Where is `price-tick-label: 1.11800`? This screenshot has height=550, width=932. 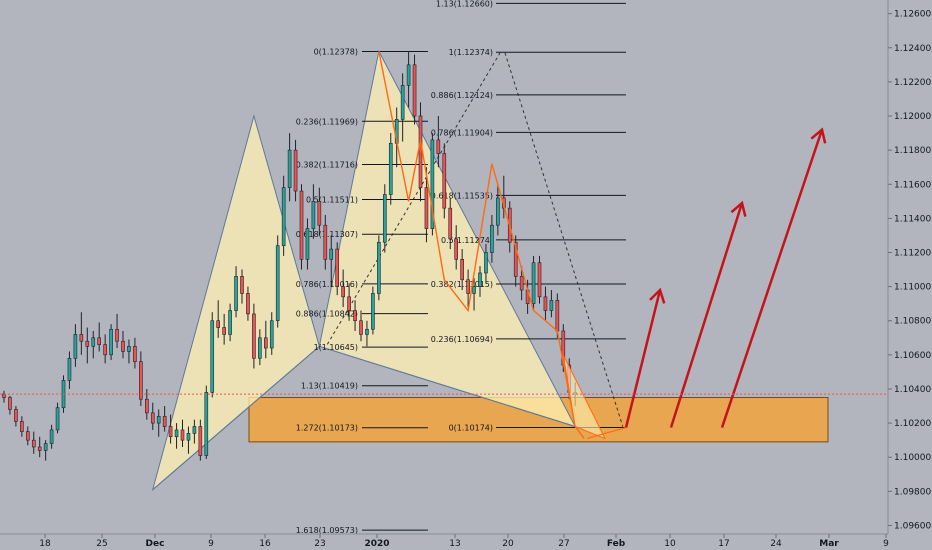 price-tick-label: 1.11800 is located at coordinates (912, 151).